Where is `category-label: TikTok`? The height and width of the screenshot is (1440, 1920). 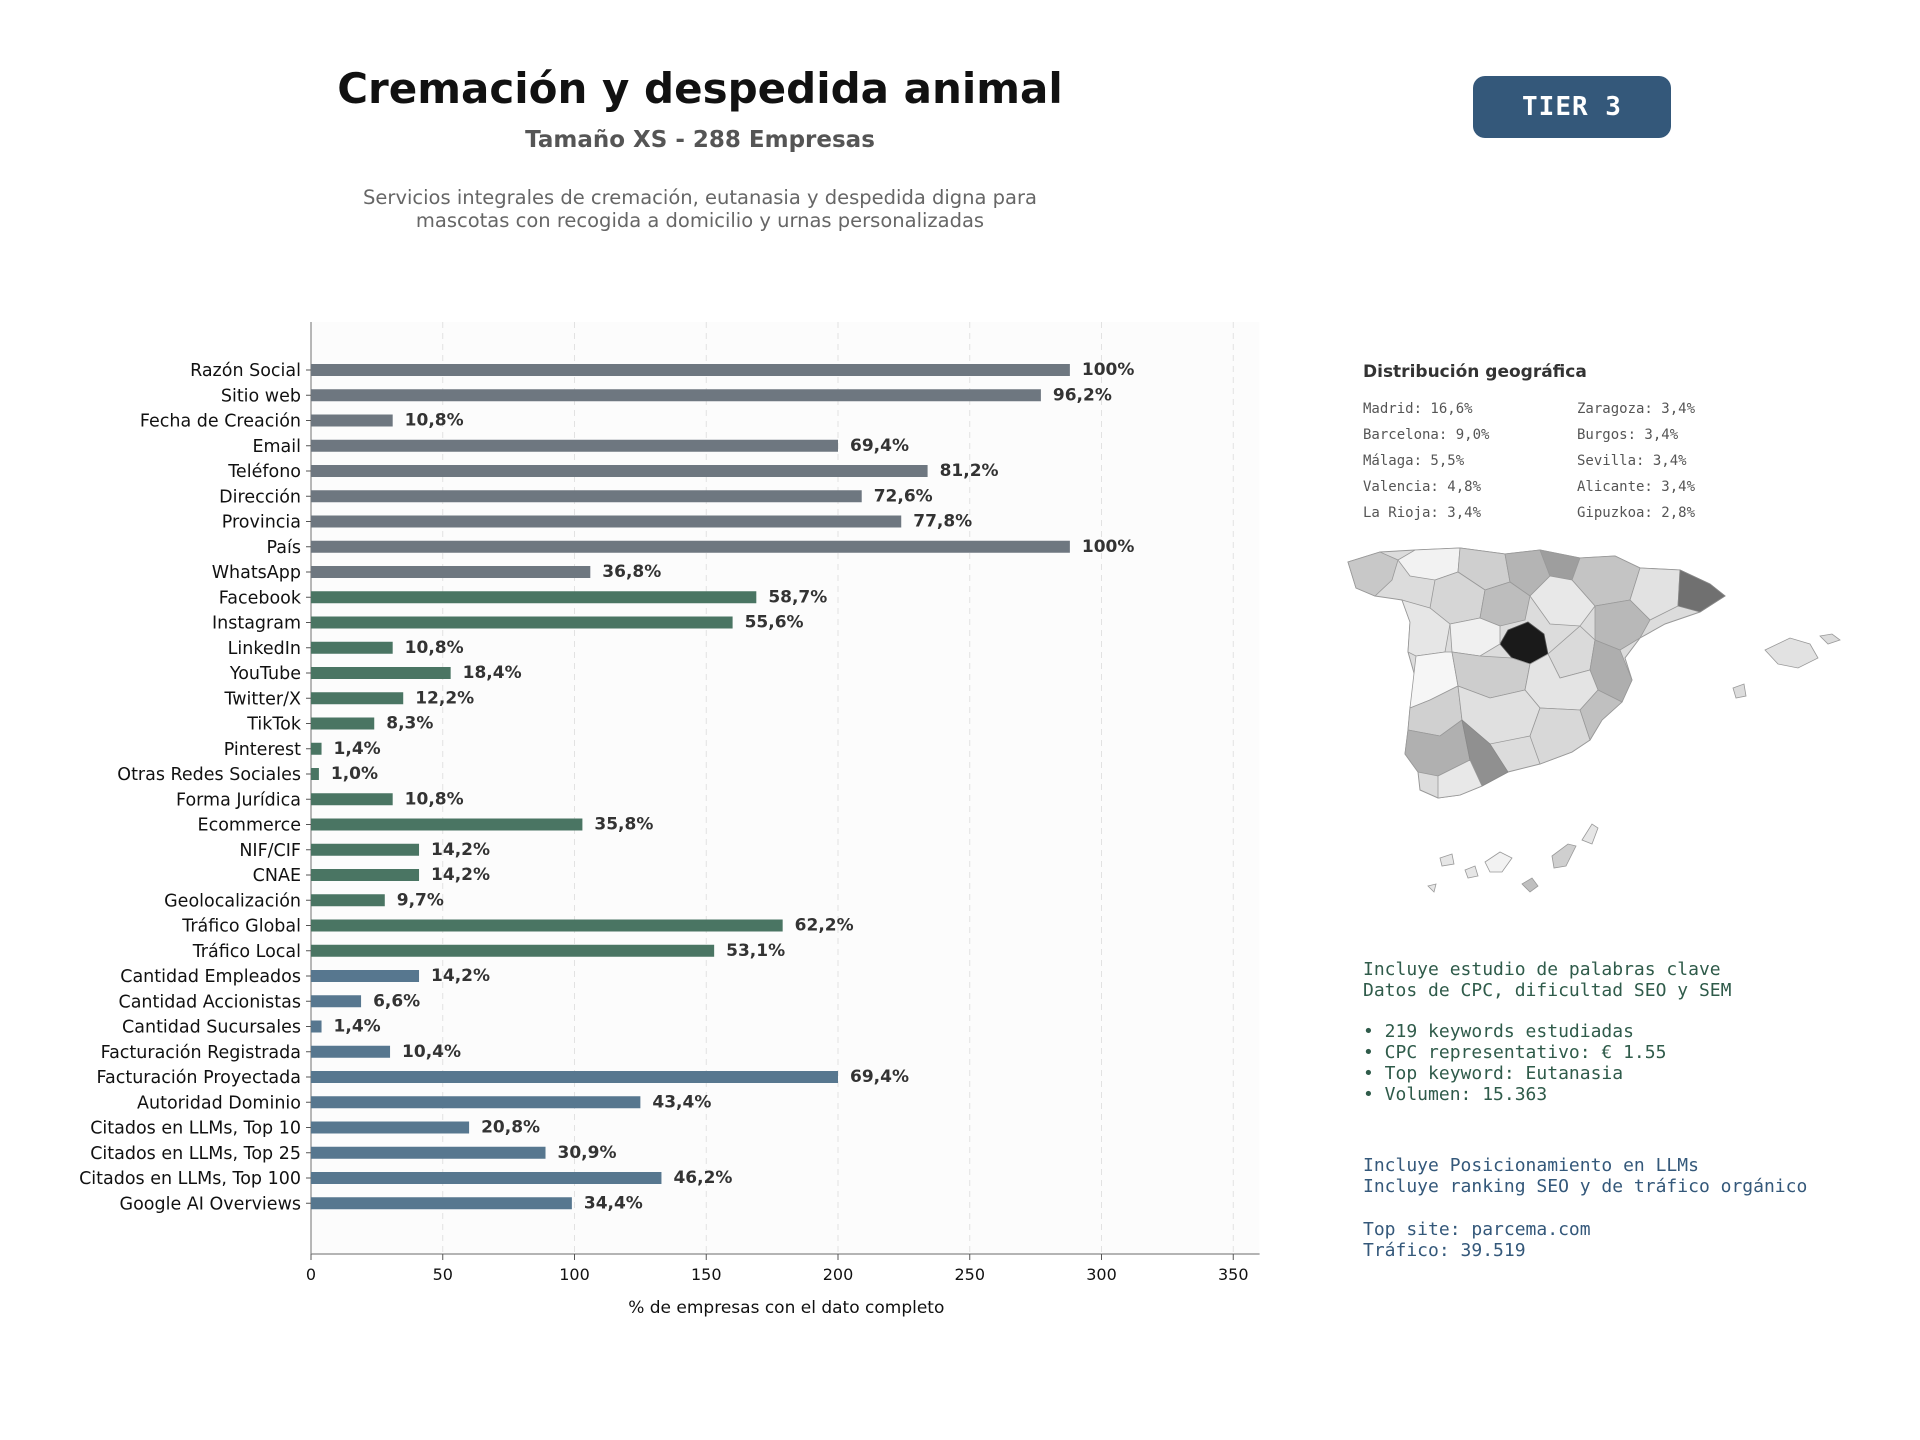
category-label: TikTok is located at coordinates (274, 725).